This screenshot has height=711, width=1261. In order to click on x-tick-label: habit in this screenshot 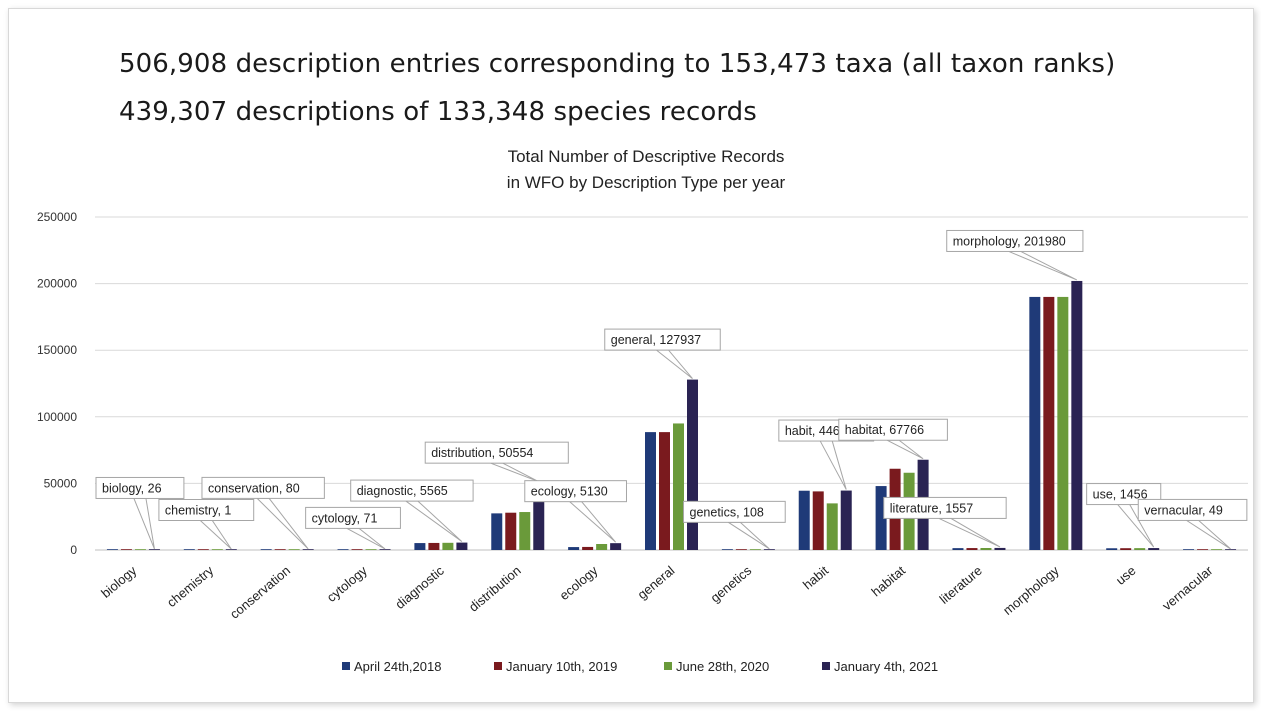, I will do `click(816, 578)`.